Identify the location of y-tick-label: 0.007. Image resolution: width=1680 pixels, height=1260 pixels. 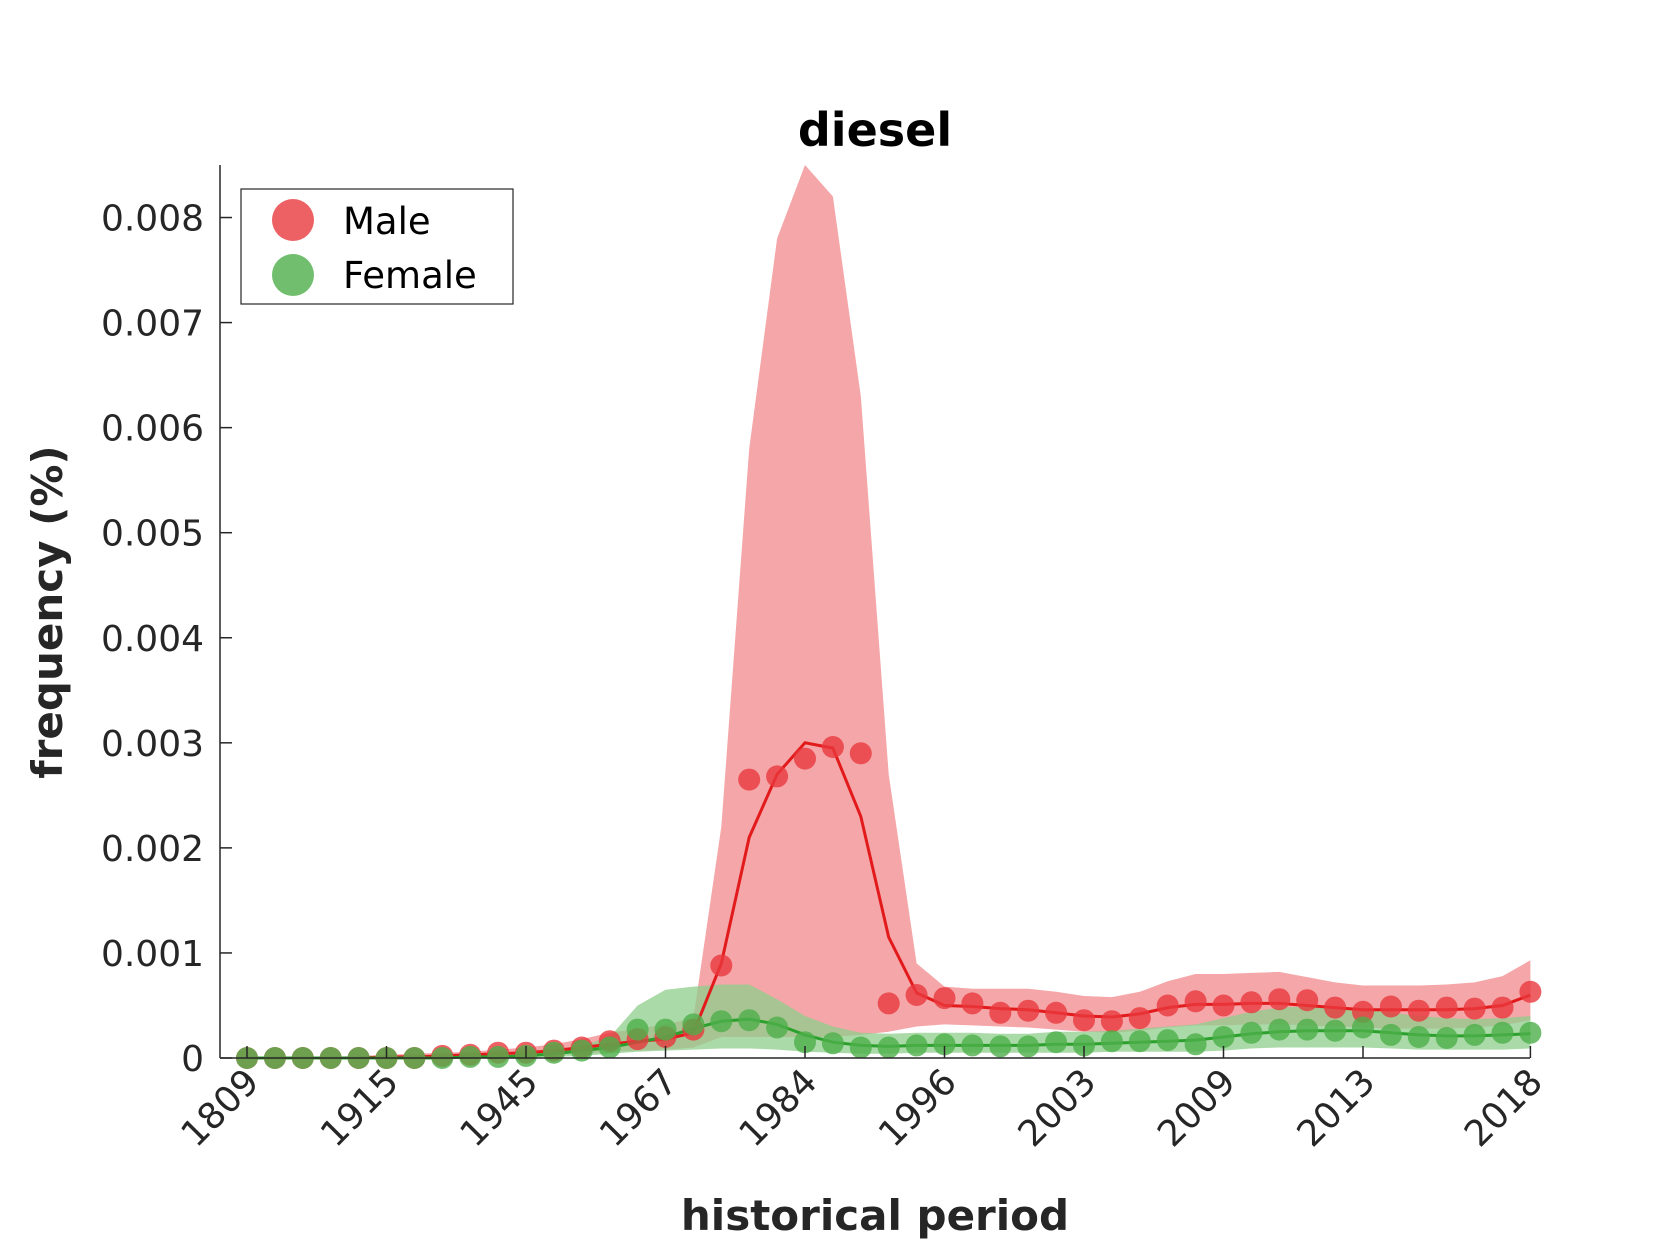
(152, 324).